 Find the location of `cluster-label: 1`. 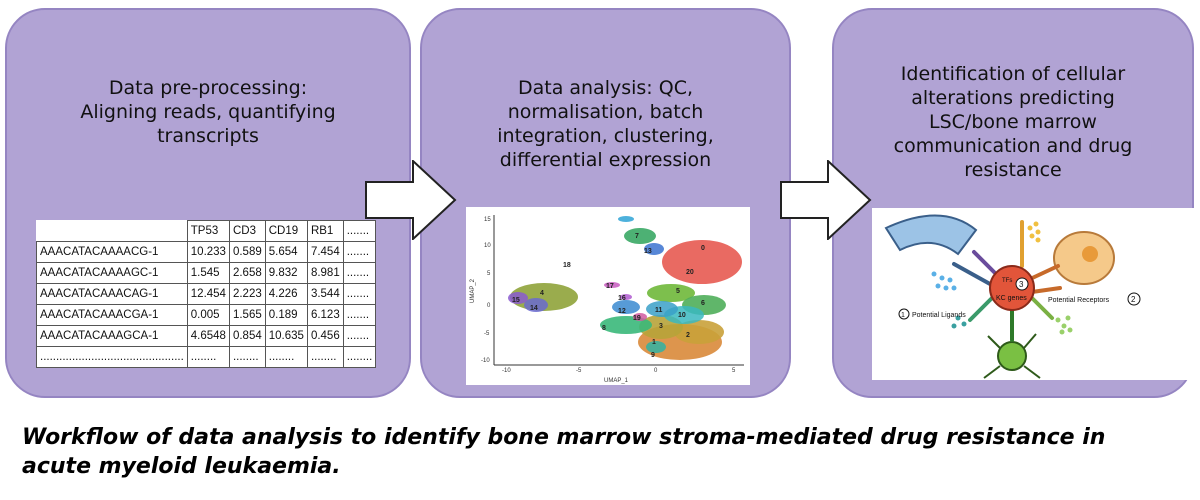

cluster-label: 1 is located at coordinates (654, 342).